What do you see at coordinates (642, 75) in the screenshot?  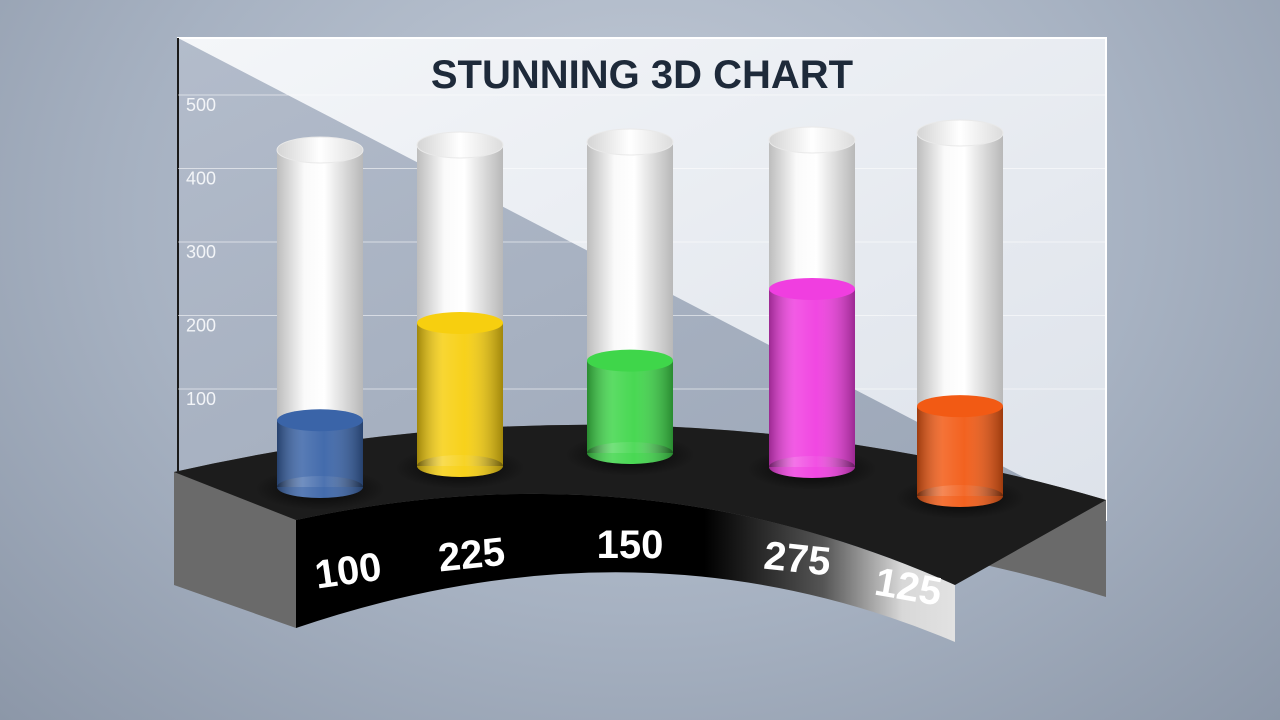 I see `chart-title: STUNNING 3D CHART` at bounding box center [642, 75].